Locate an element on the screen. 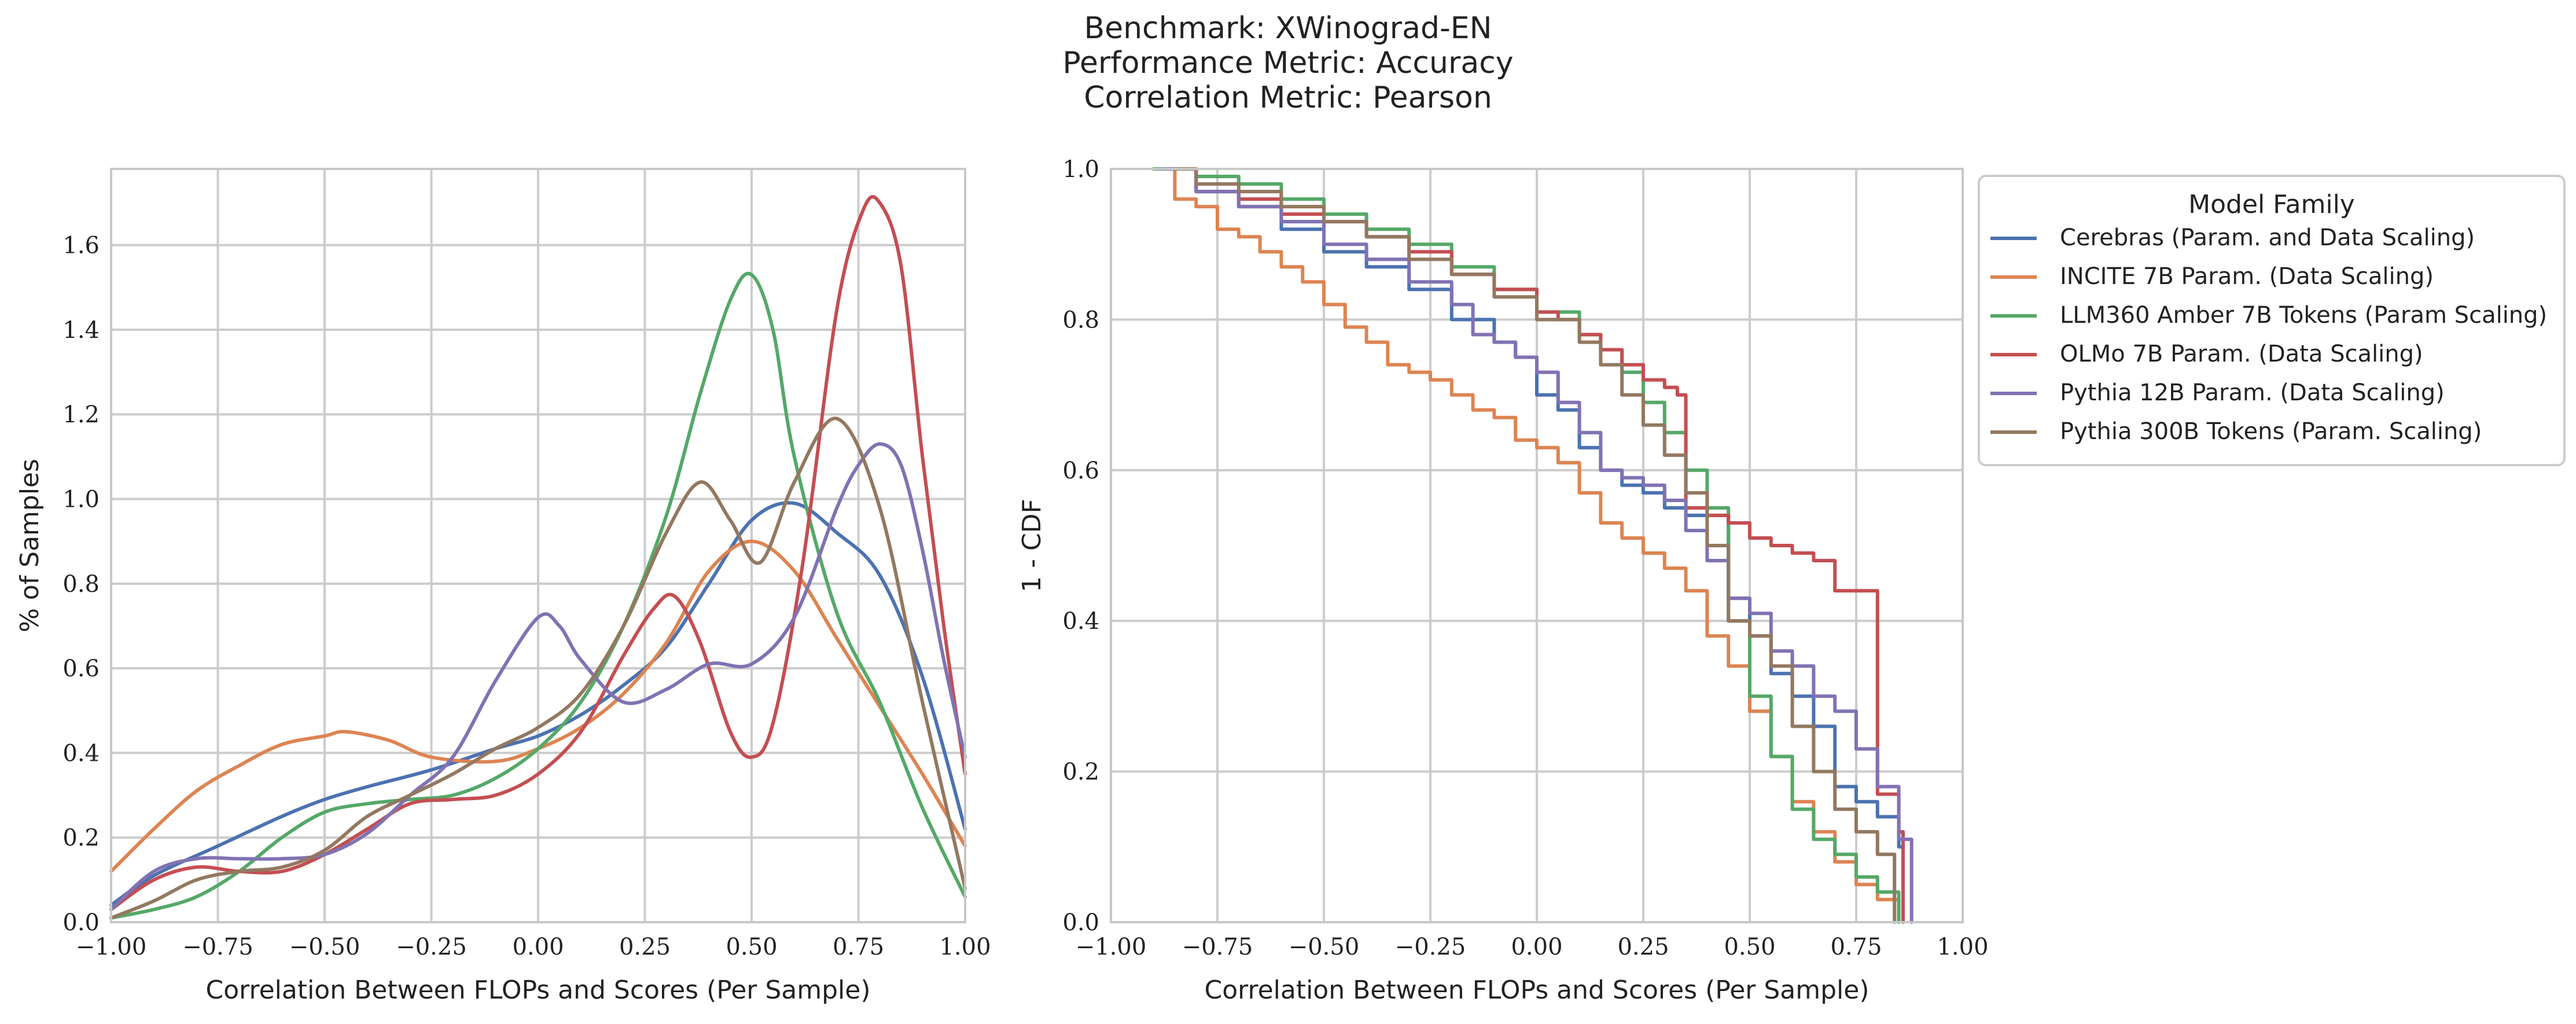 The height and width of the screenshot is (1024, 2576). cdf-plot-y-axis-label: 1 - CDF is located at coordinates (1032, 545).